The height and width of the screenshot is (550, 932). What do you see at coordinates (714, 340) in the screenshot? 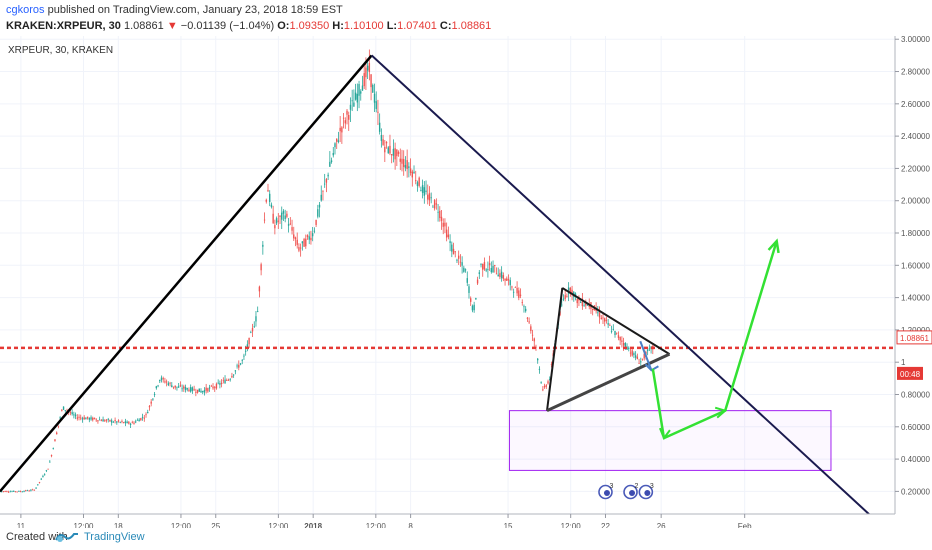
I see `green-projection-path` at bounding box center [714, 340].